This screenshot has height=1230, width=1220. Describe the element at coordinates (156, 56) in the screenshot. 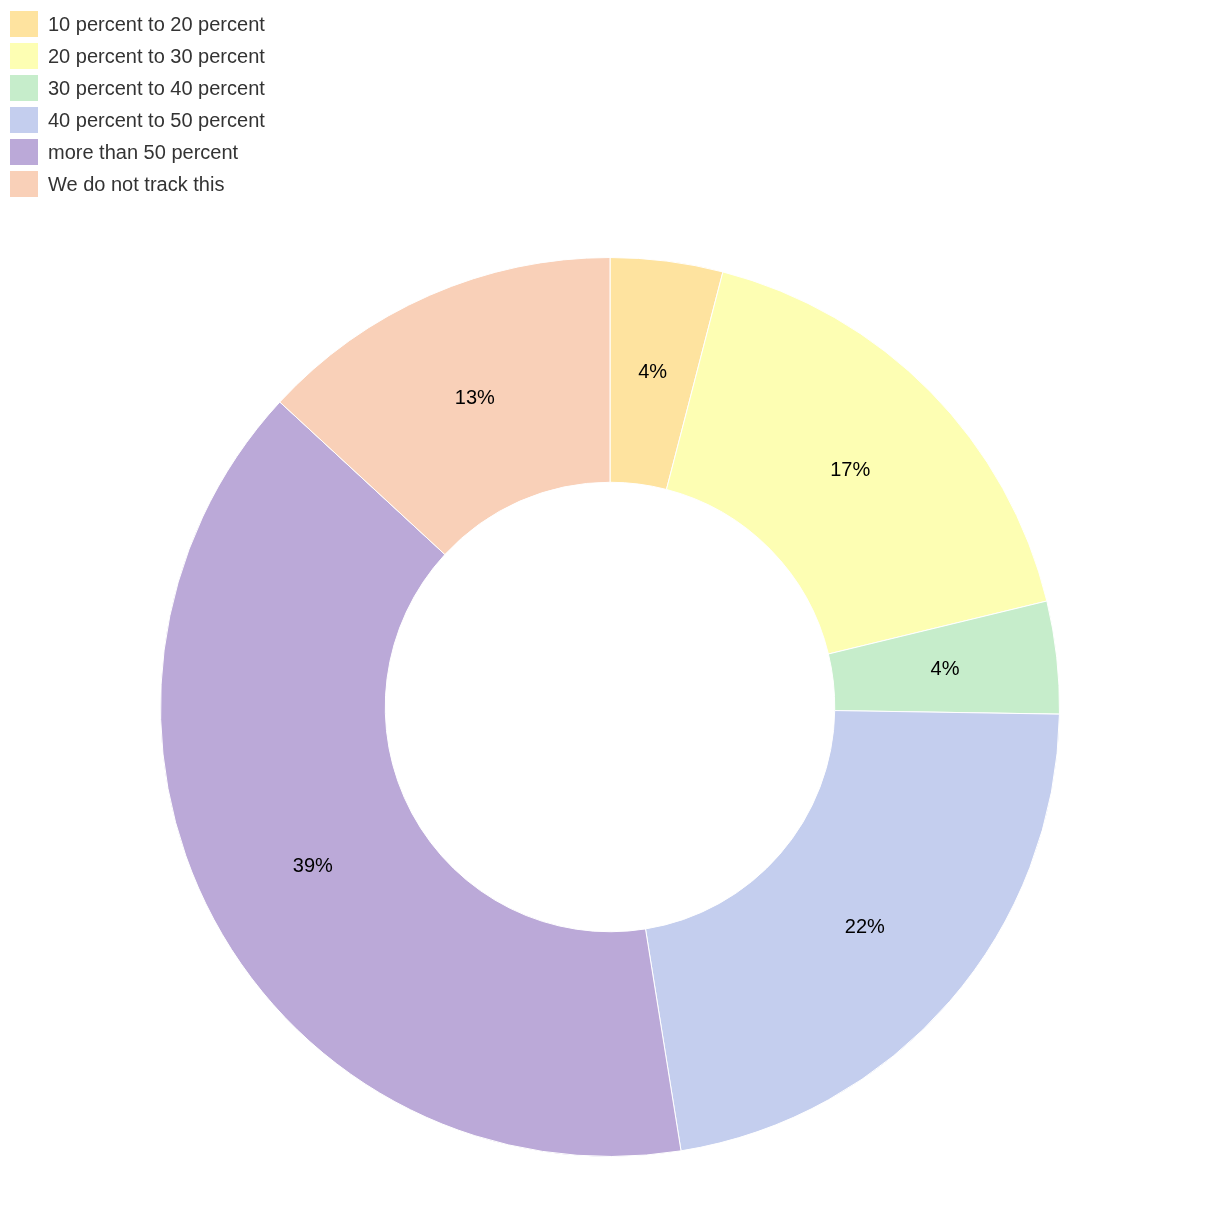

I see `legend-label: 20 percent to 30 percent` at that location.